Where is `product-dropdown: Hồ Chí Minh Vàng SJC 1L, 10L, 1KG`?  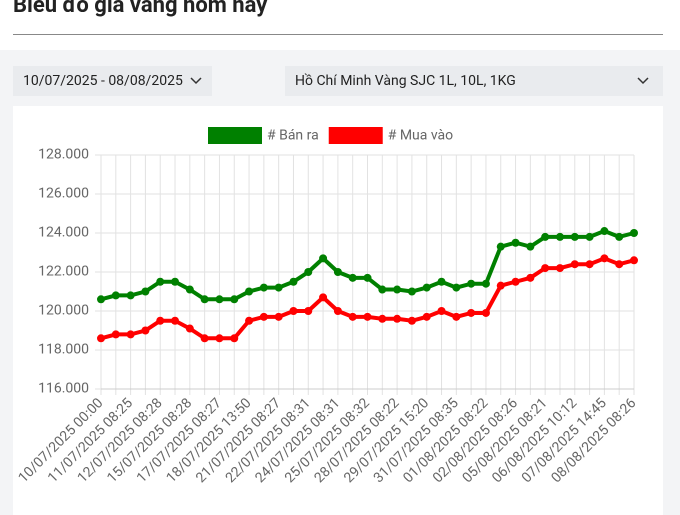
product-dropdown: Hồ Chí Minh Vàng SJC 1L, 10L, 1KG is located at coordinates (474, 81).